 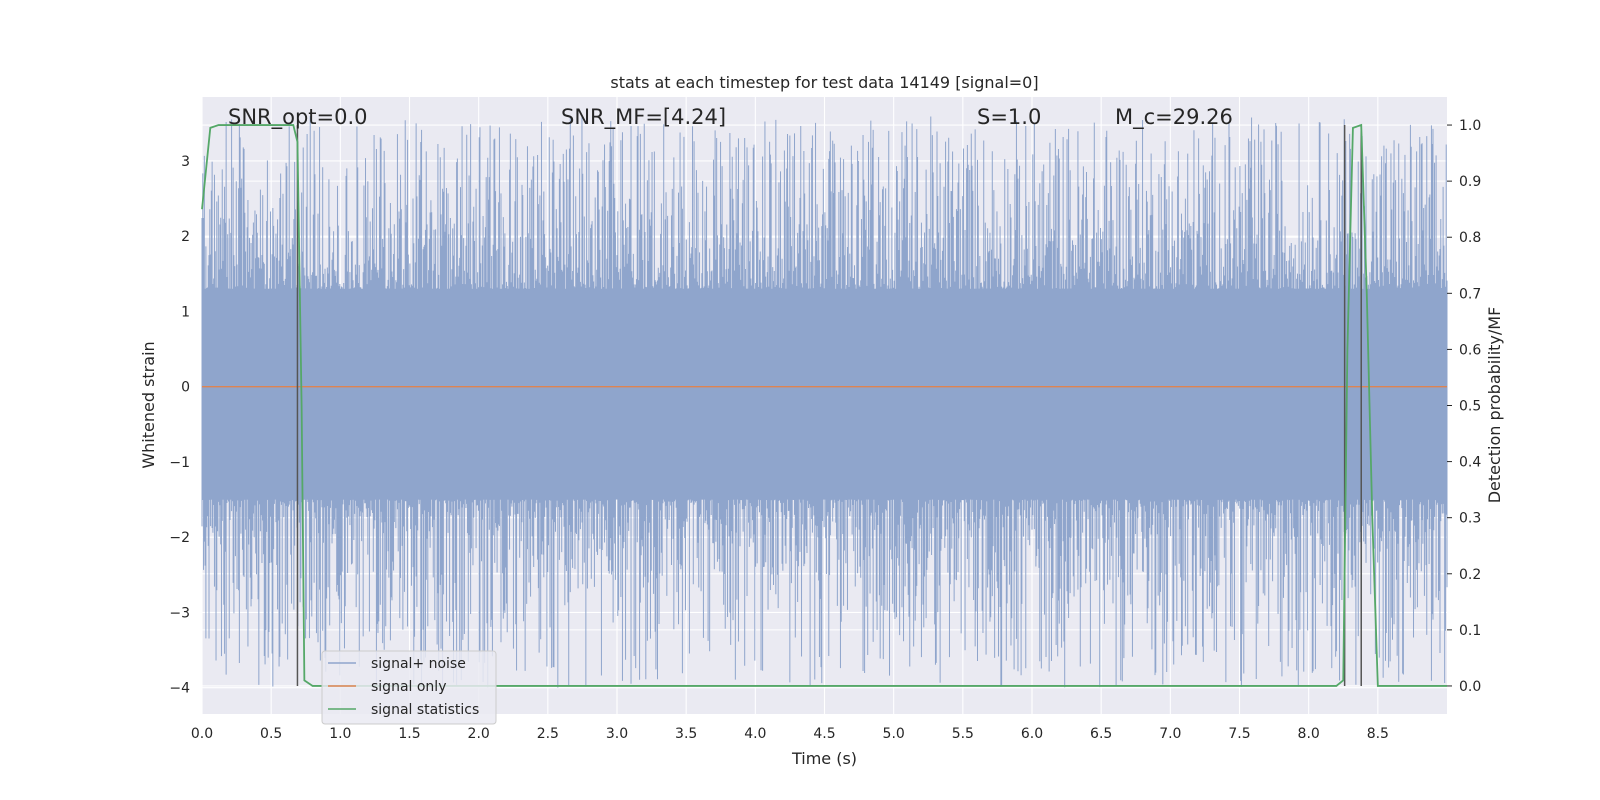 I want to click on y-tick-label-right: 0.2, so click(x=1470, y=575).